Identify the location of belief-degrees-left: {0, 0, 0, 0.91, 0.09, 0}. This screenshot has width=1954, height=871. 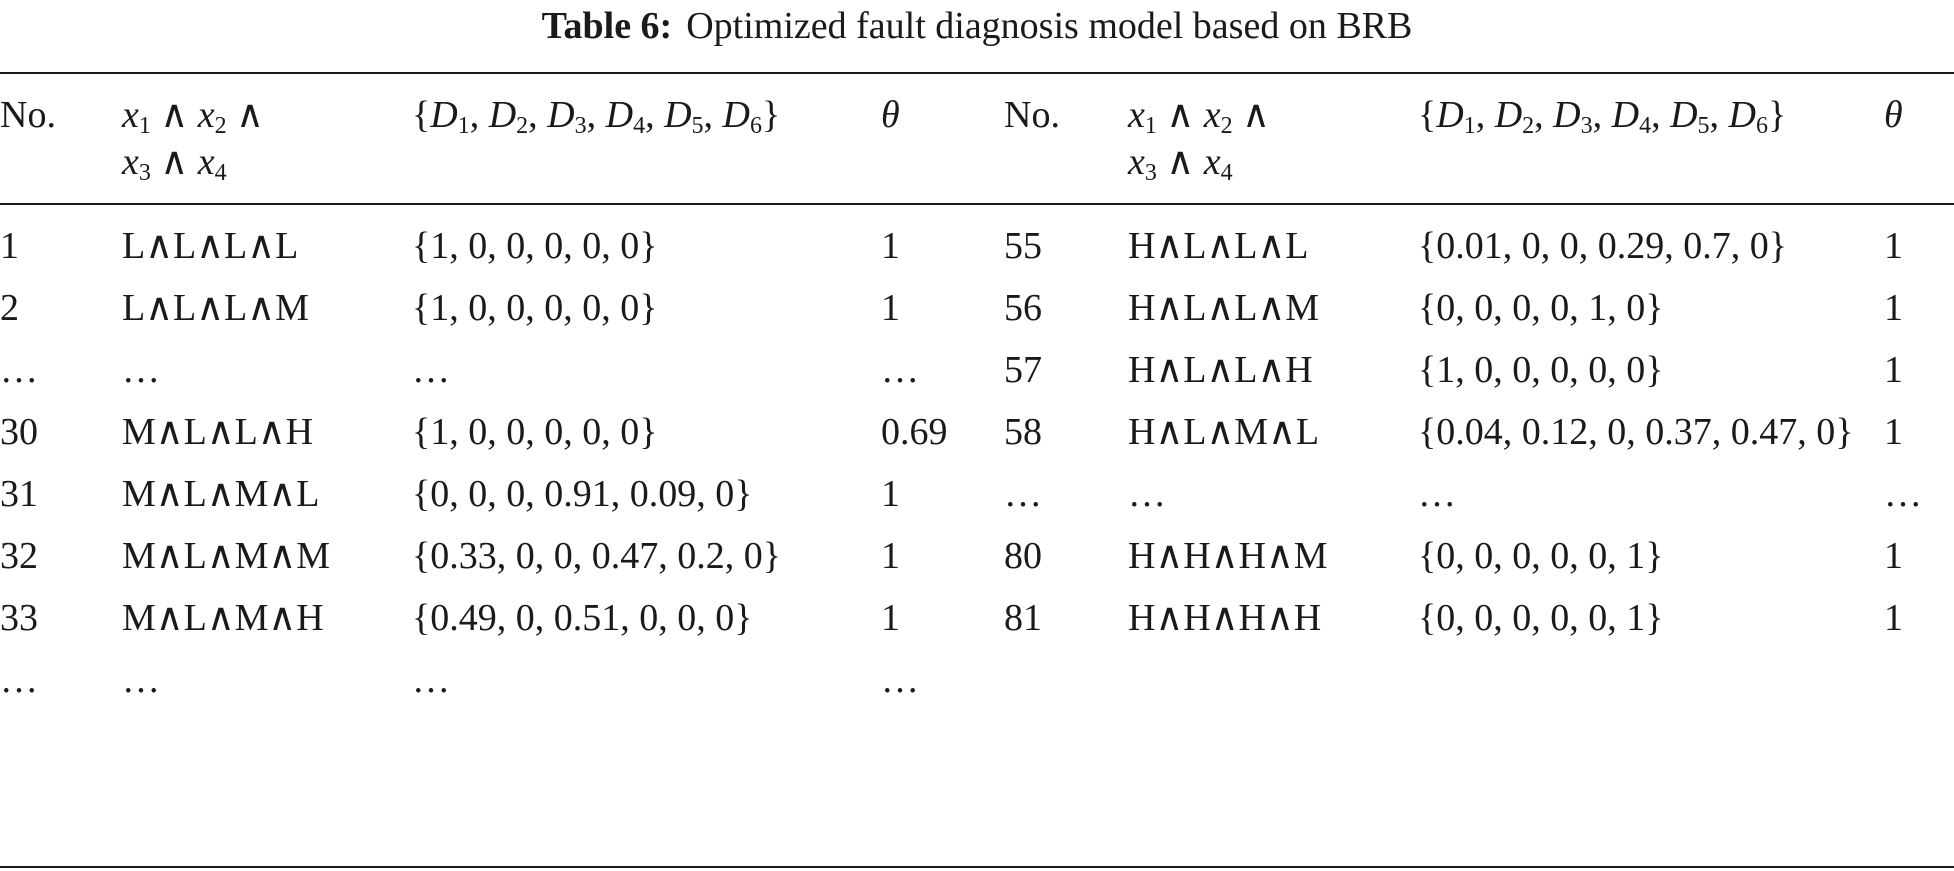
(582, 494).